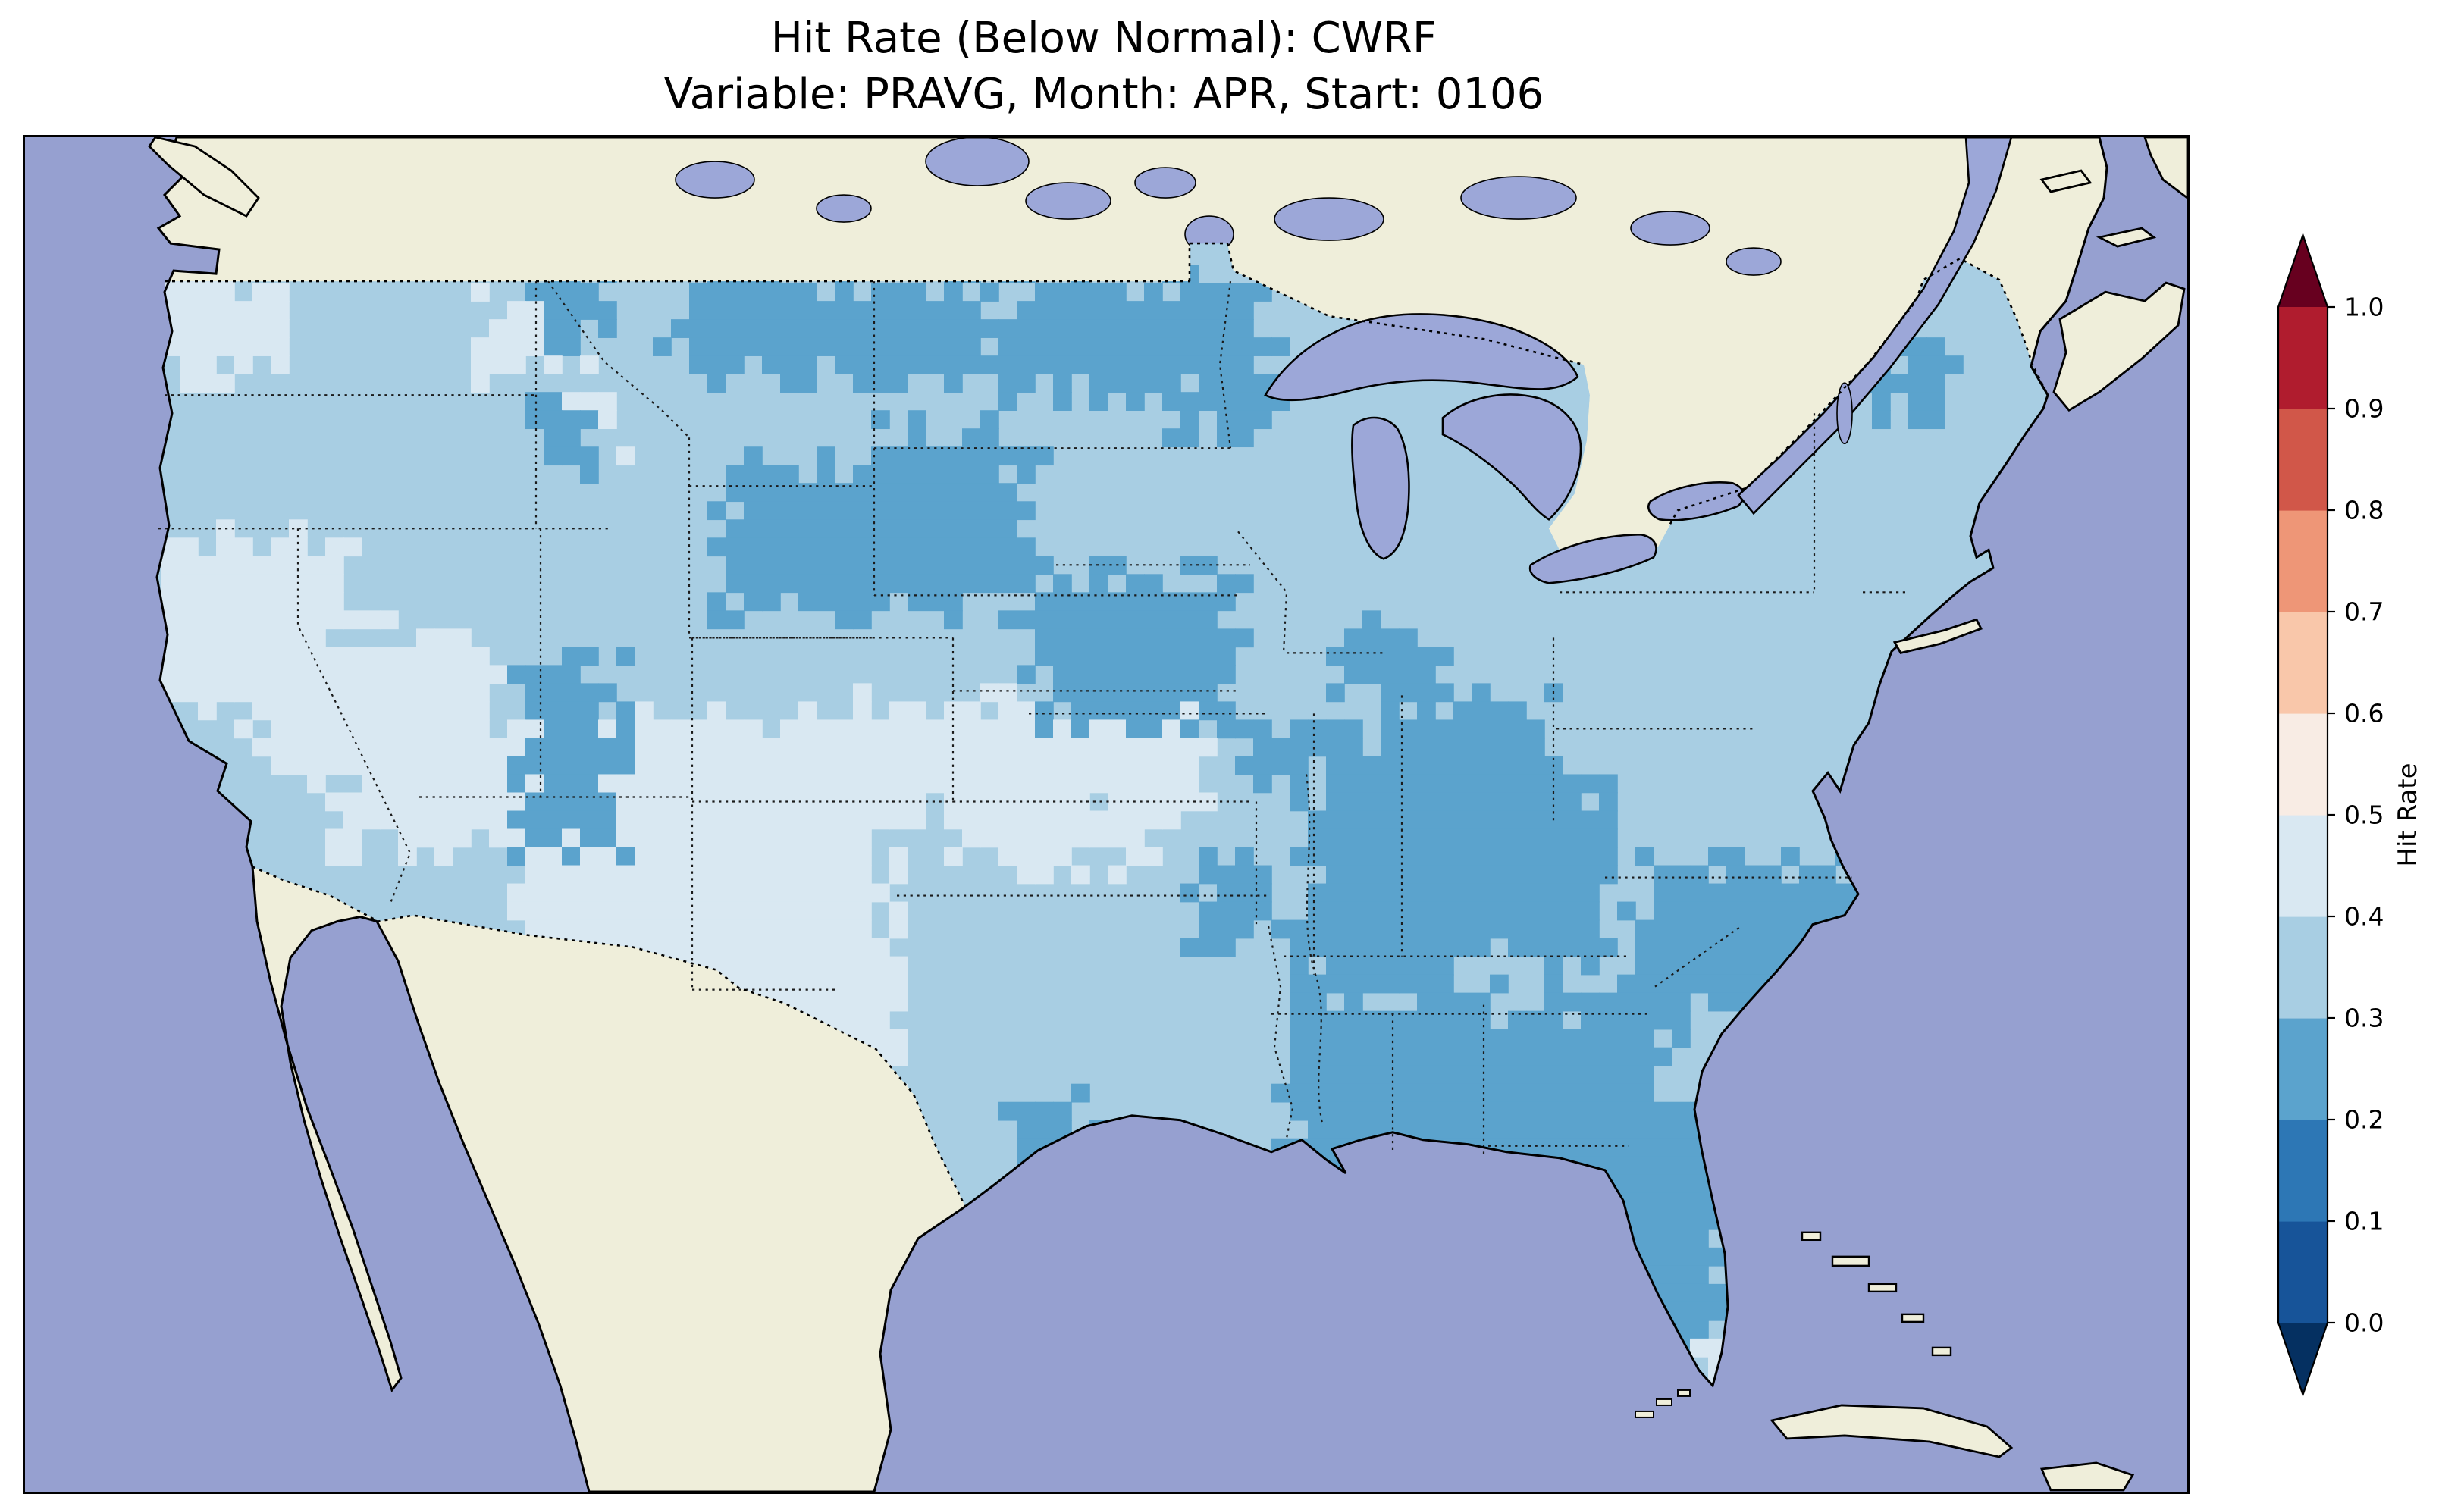 The height and width of the screenshot is (1494, 2464). I want to click on anticosti-island, so click(2066, 181).